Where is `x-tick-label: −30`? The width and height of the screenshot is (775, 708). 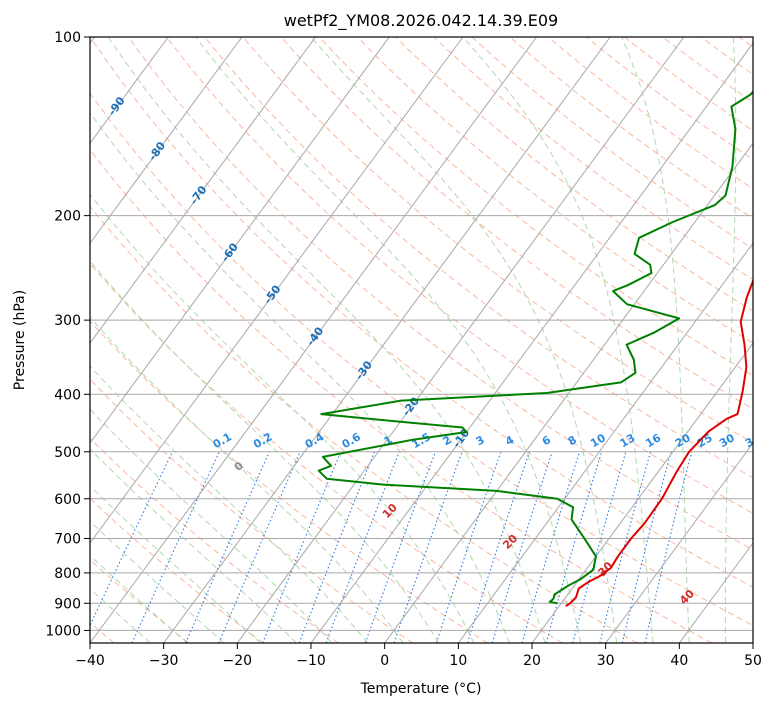 x-tick-label: −30 is located at coordinates (164, 661).